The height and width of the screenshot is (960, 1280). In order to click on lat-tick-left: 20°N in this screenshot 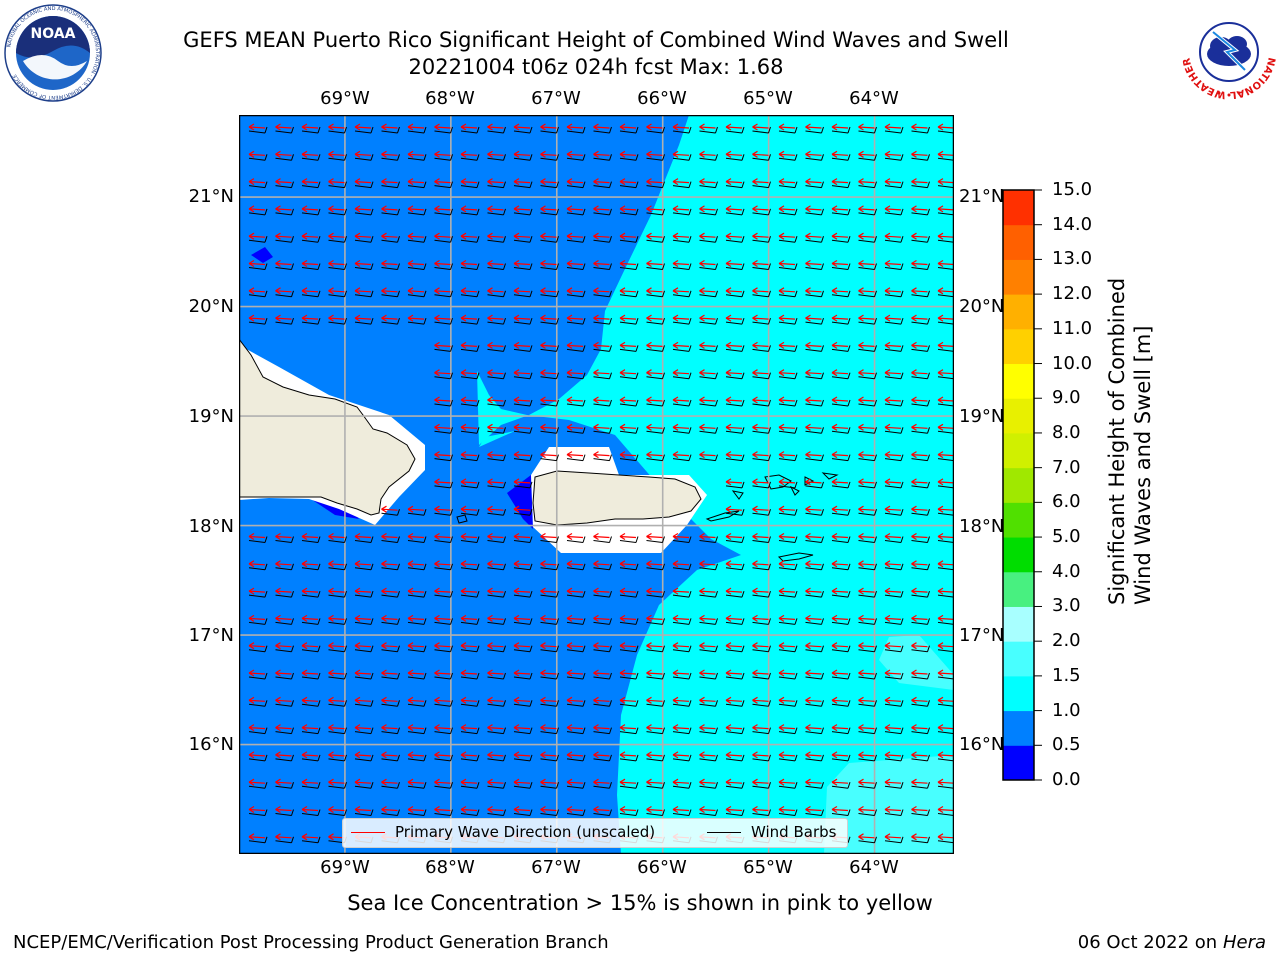, I will do `click(211, 306)`.